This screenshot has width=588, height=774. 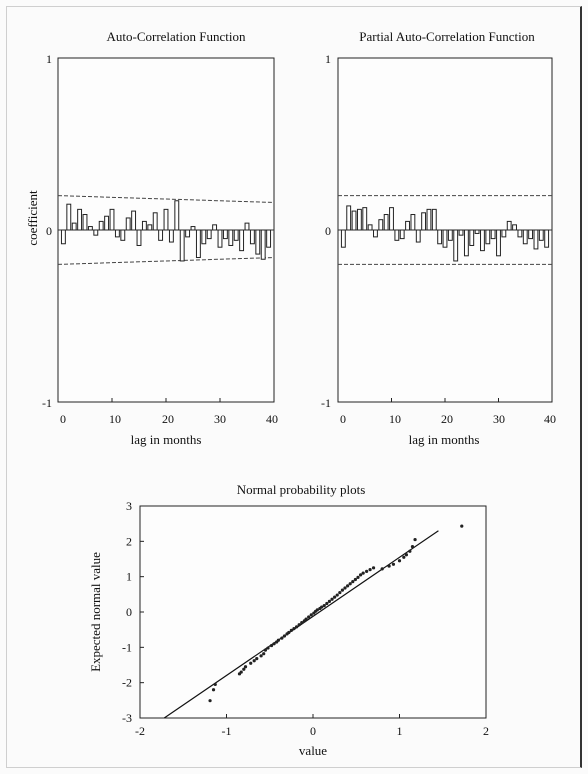 What do you see at coordinates (227, 731) in the screenshot?
I see `npp-xtick-label: -1` at bounding box center [227, 731].